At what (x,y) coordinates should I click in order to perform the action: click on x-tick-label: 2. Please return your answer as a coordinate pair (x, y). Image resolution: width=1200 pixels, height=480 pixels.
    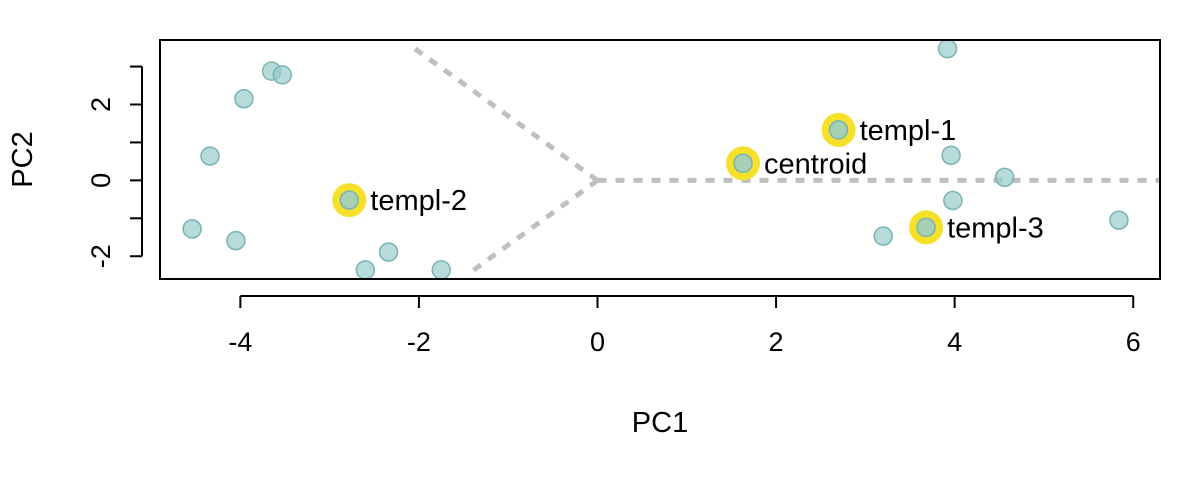
    Looking at the image, I should click on (776, 342).